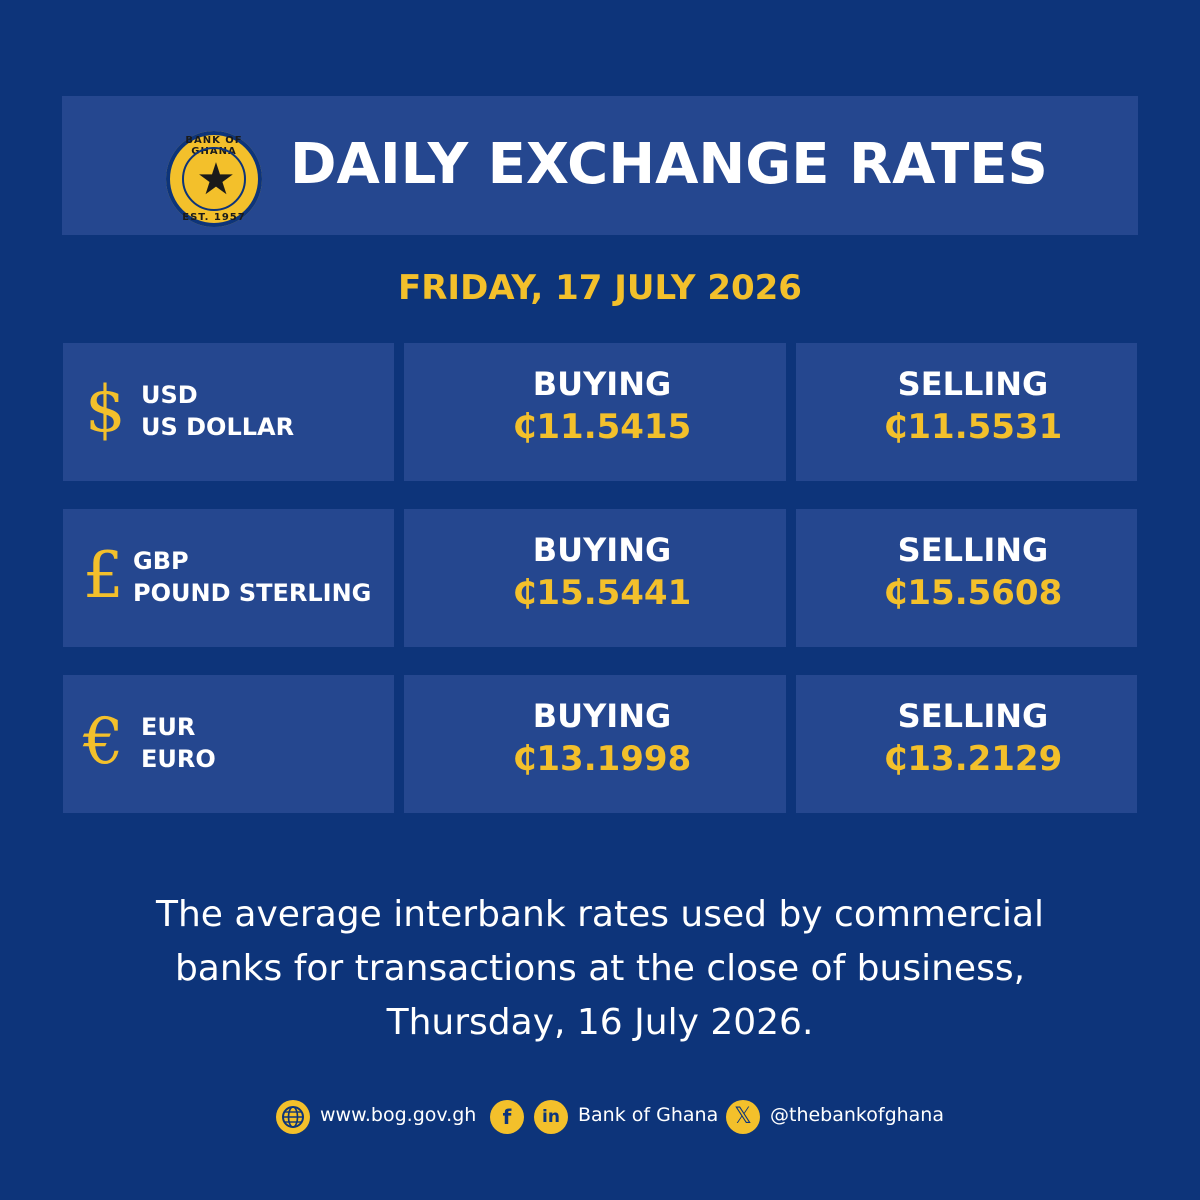 This screenshot has height=1200, width=1200. I want to click on buying-cell-usd: BUYING ₵11.5415, so click(595, 412).